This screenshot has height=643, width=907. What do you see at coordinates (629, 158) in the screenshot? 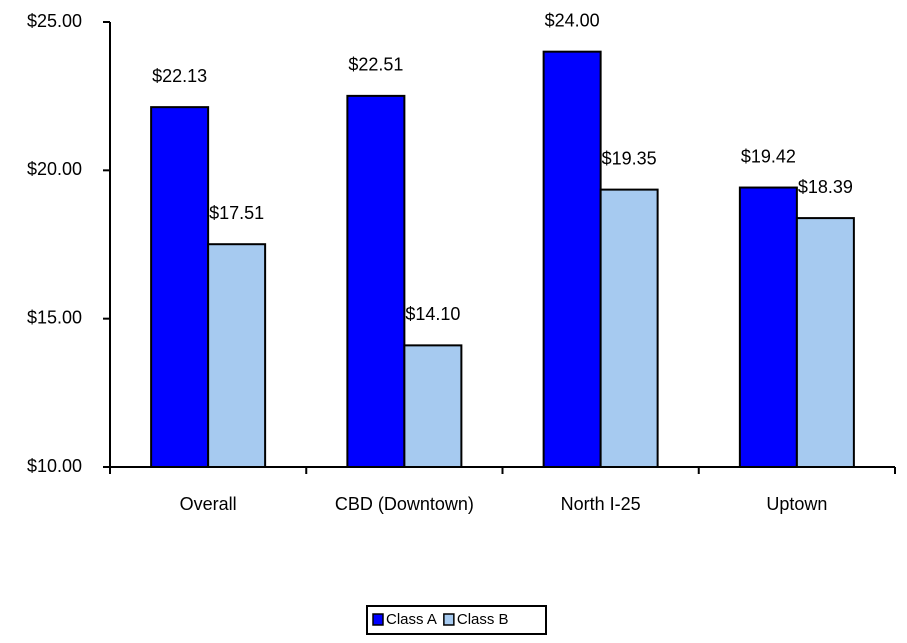
I see `data-label: $19.35` at bounding box center [629, 158].